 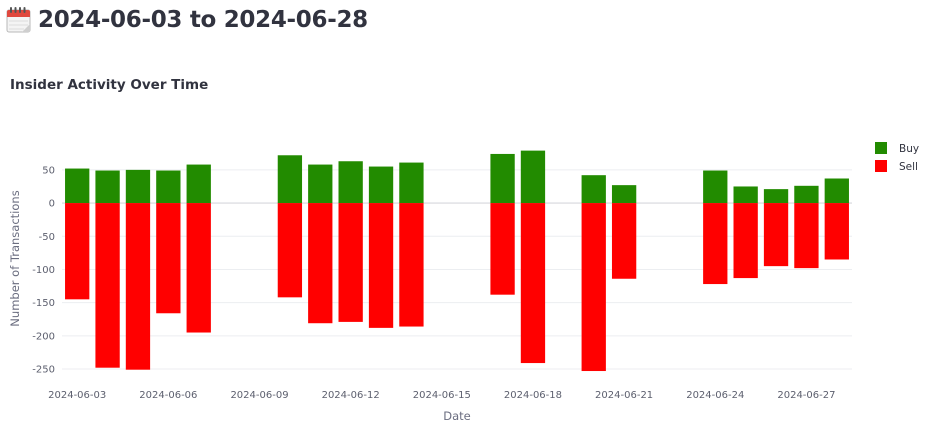 I want to click on x-tick-label: 2024-06-06, so click(x=168, y=395).